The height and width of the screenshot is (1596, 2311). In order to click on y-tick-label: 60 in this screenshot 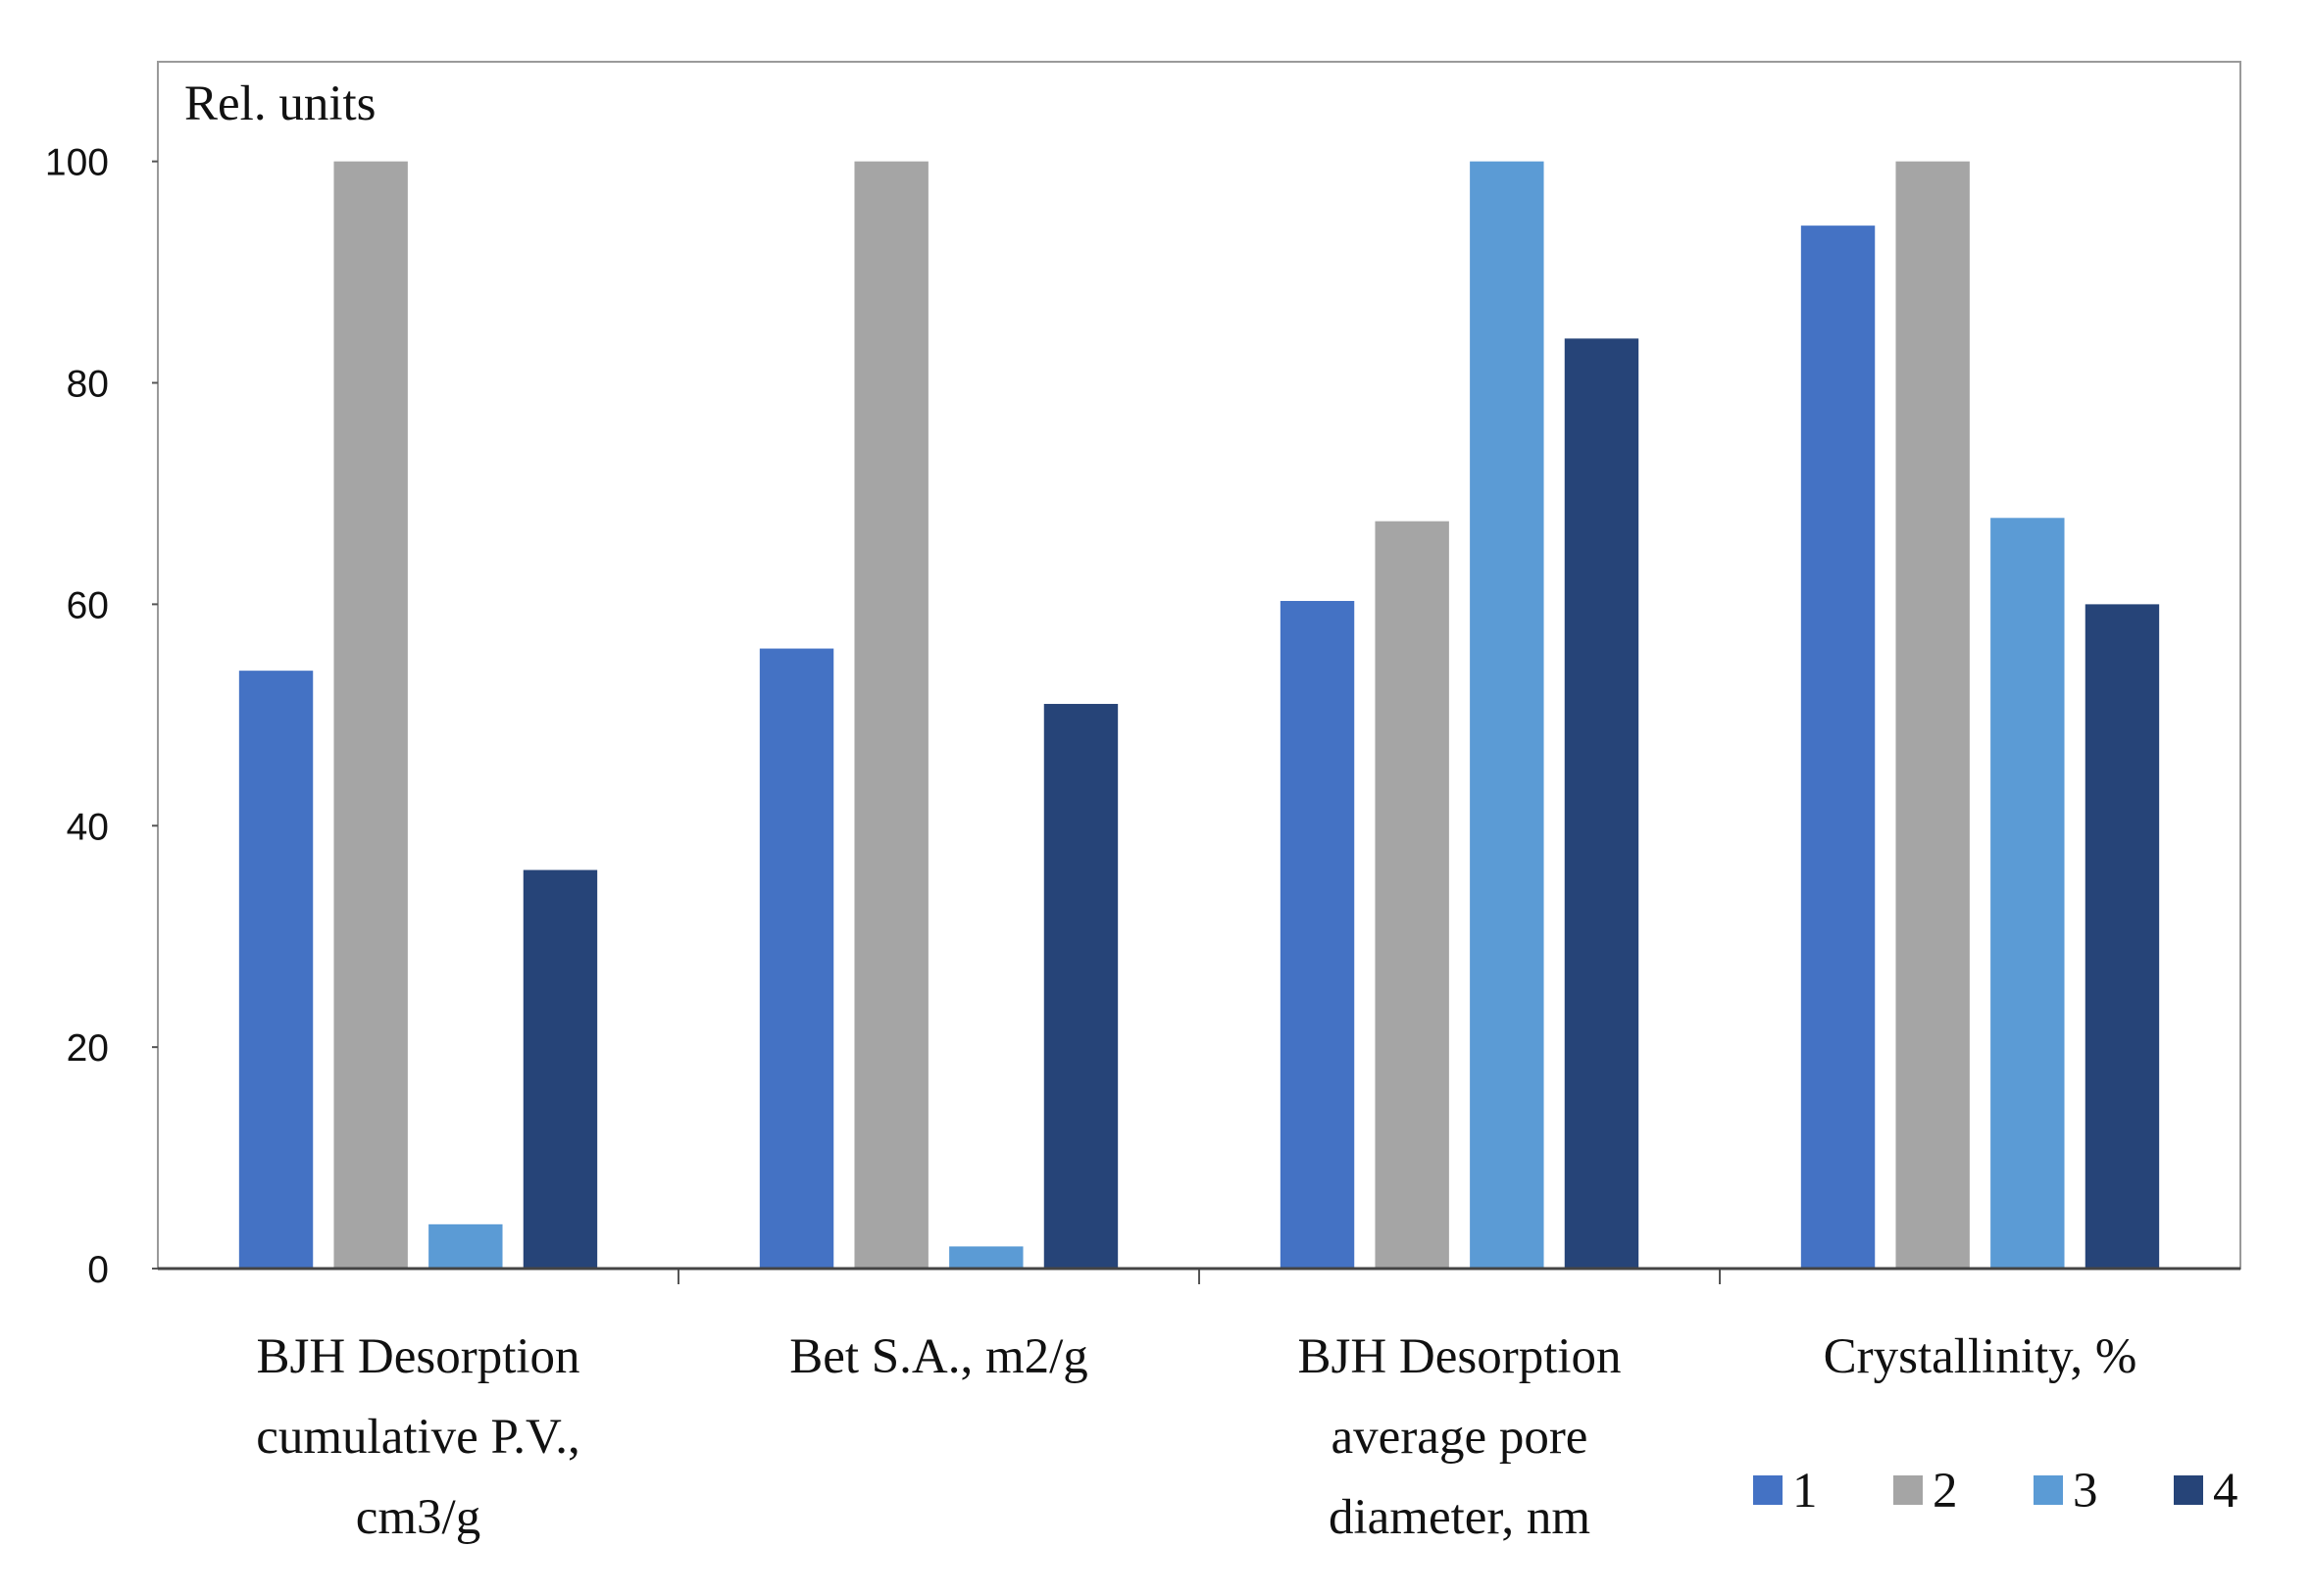, I will do `click(88, 605)`.